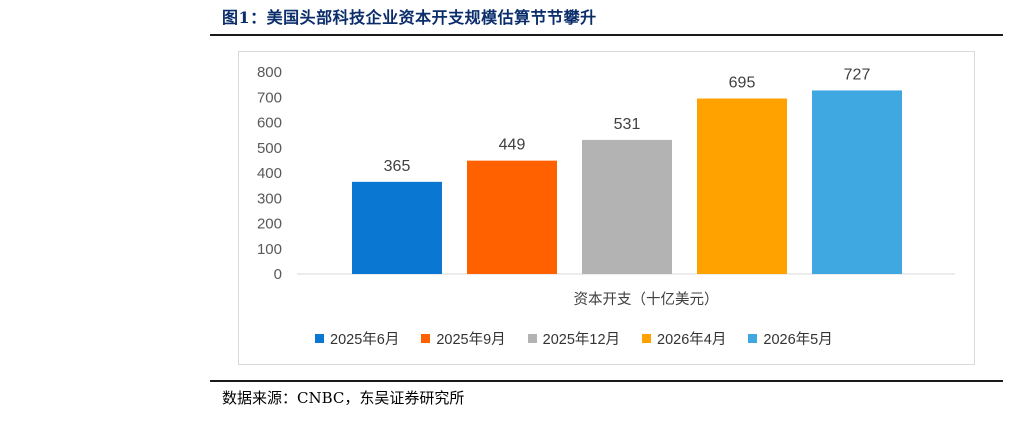 The width and height of the screenshot is (1031, 425). Describe the element at coordinates (581, 340) in the screenshot. I see `legend-label: 2025年12月` at that location.